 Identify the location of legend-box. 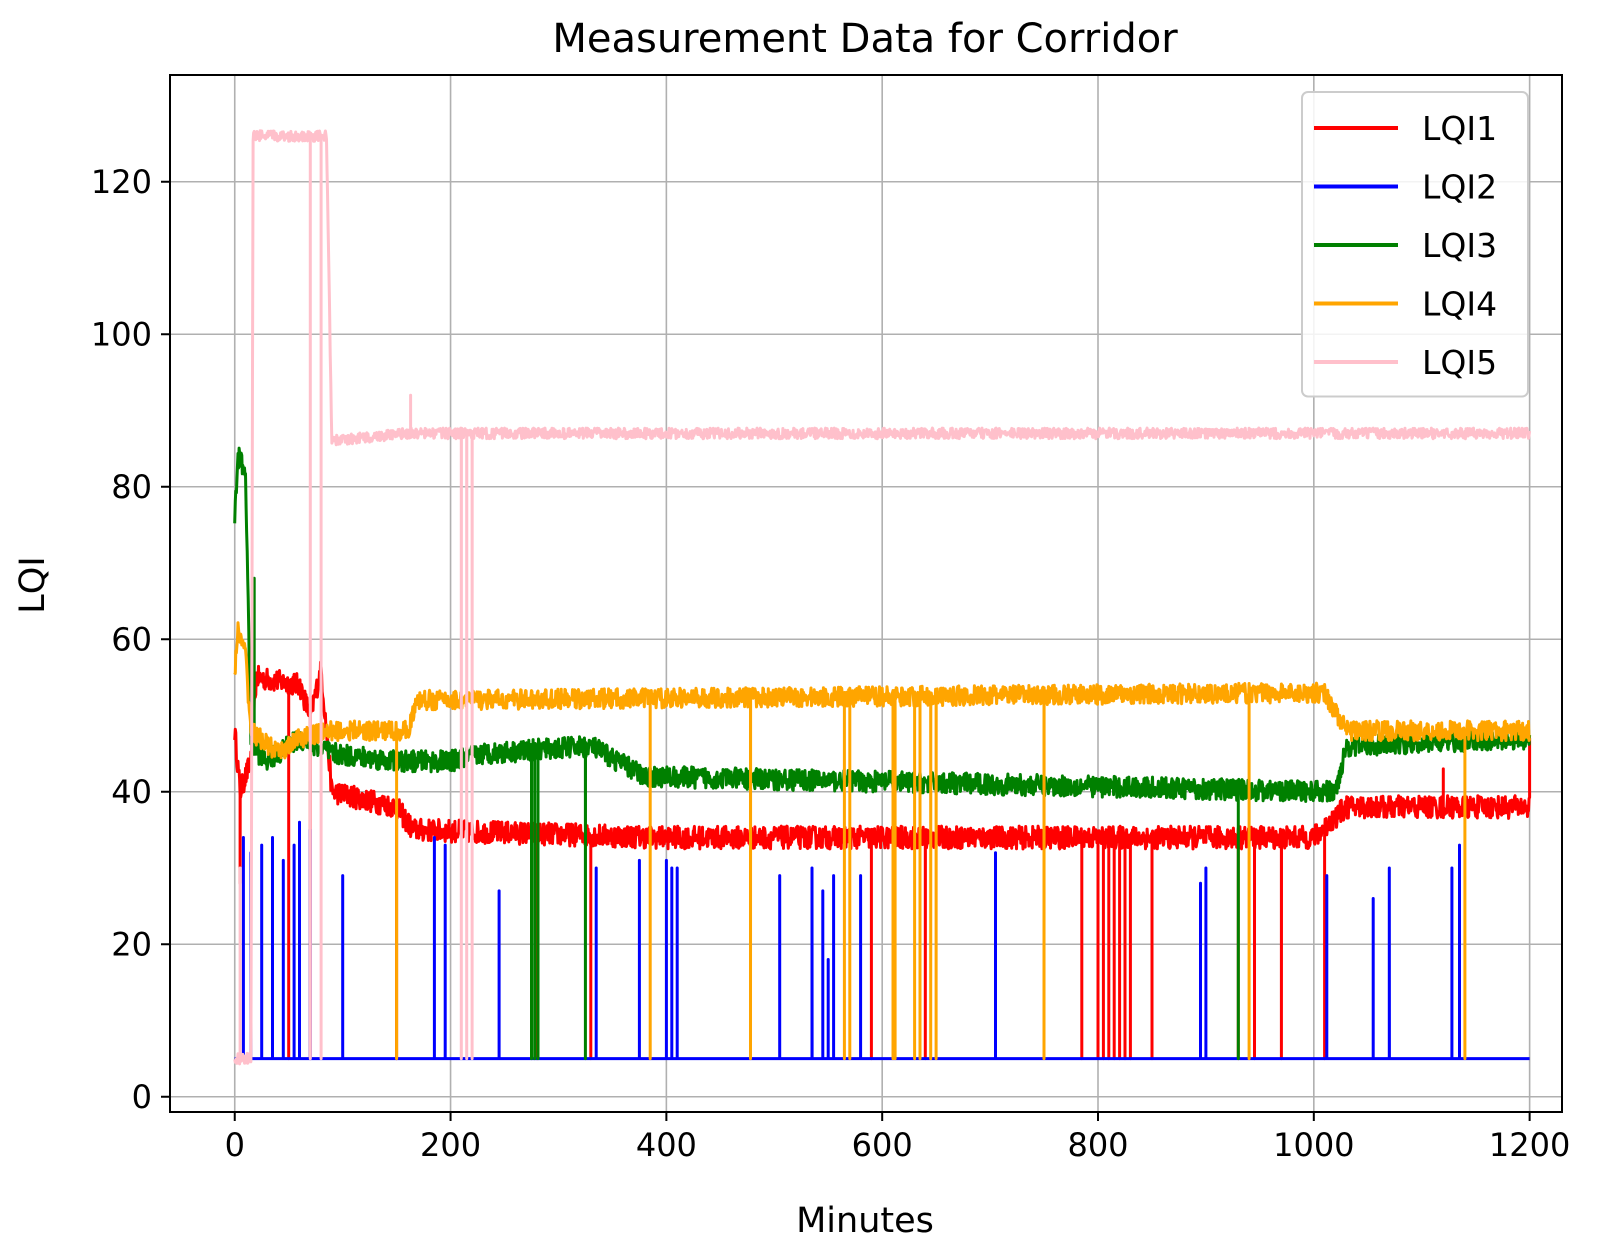
(1415, 244).